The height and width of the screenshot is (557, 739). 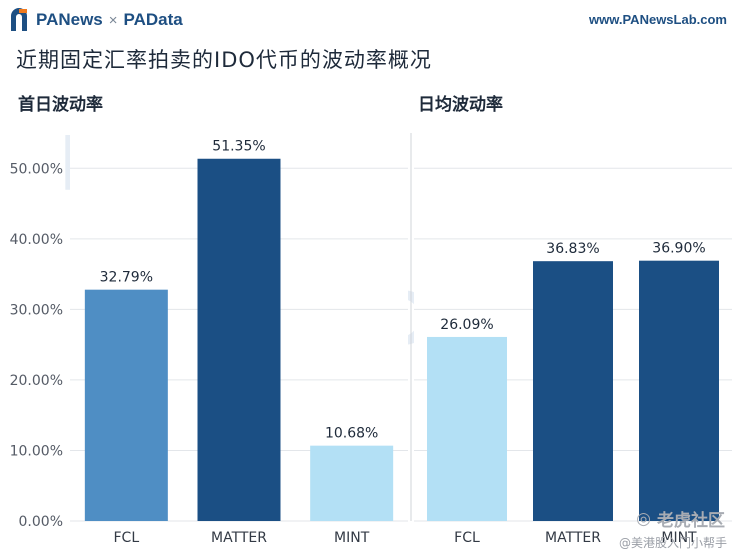 What do you see at coordinates (41, 522) in the screenshot?
I see `y-tick-label: 0.00%` at bounding box center [41, 522].